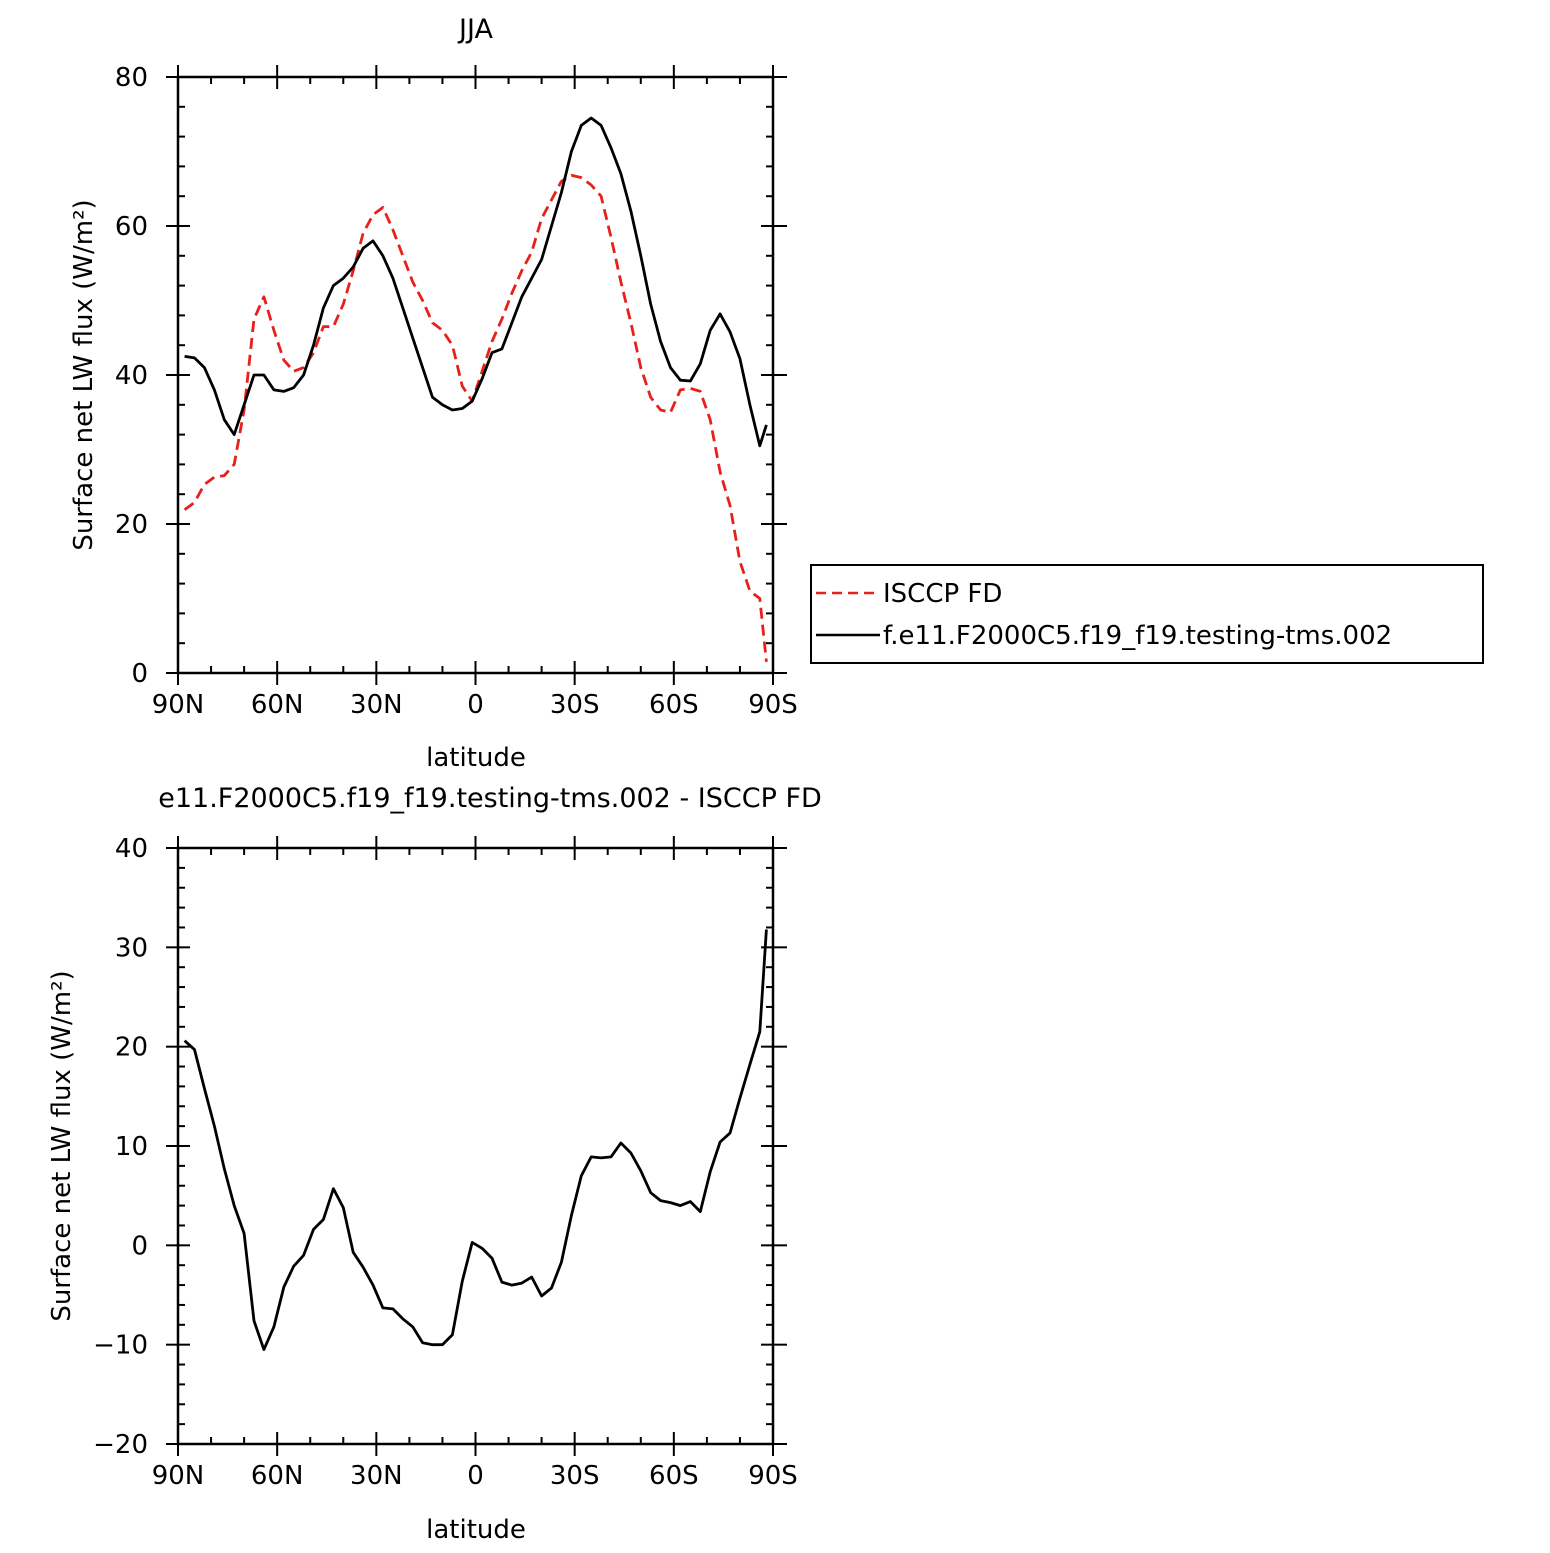 The width and height of the screenshot is (1550, 1553). What do you see at coordinates (62, 1145) in the screenshot?
I see `y-axis-label-bottom: Surface net LW flux (W/m²)` at bounding box center [62, 1145].